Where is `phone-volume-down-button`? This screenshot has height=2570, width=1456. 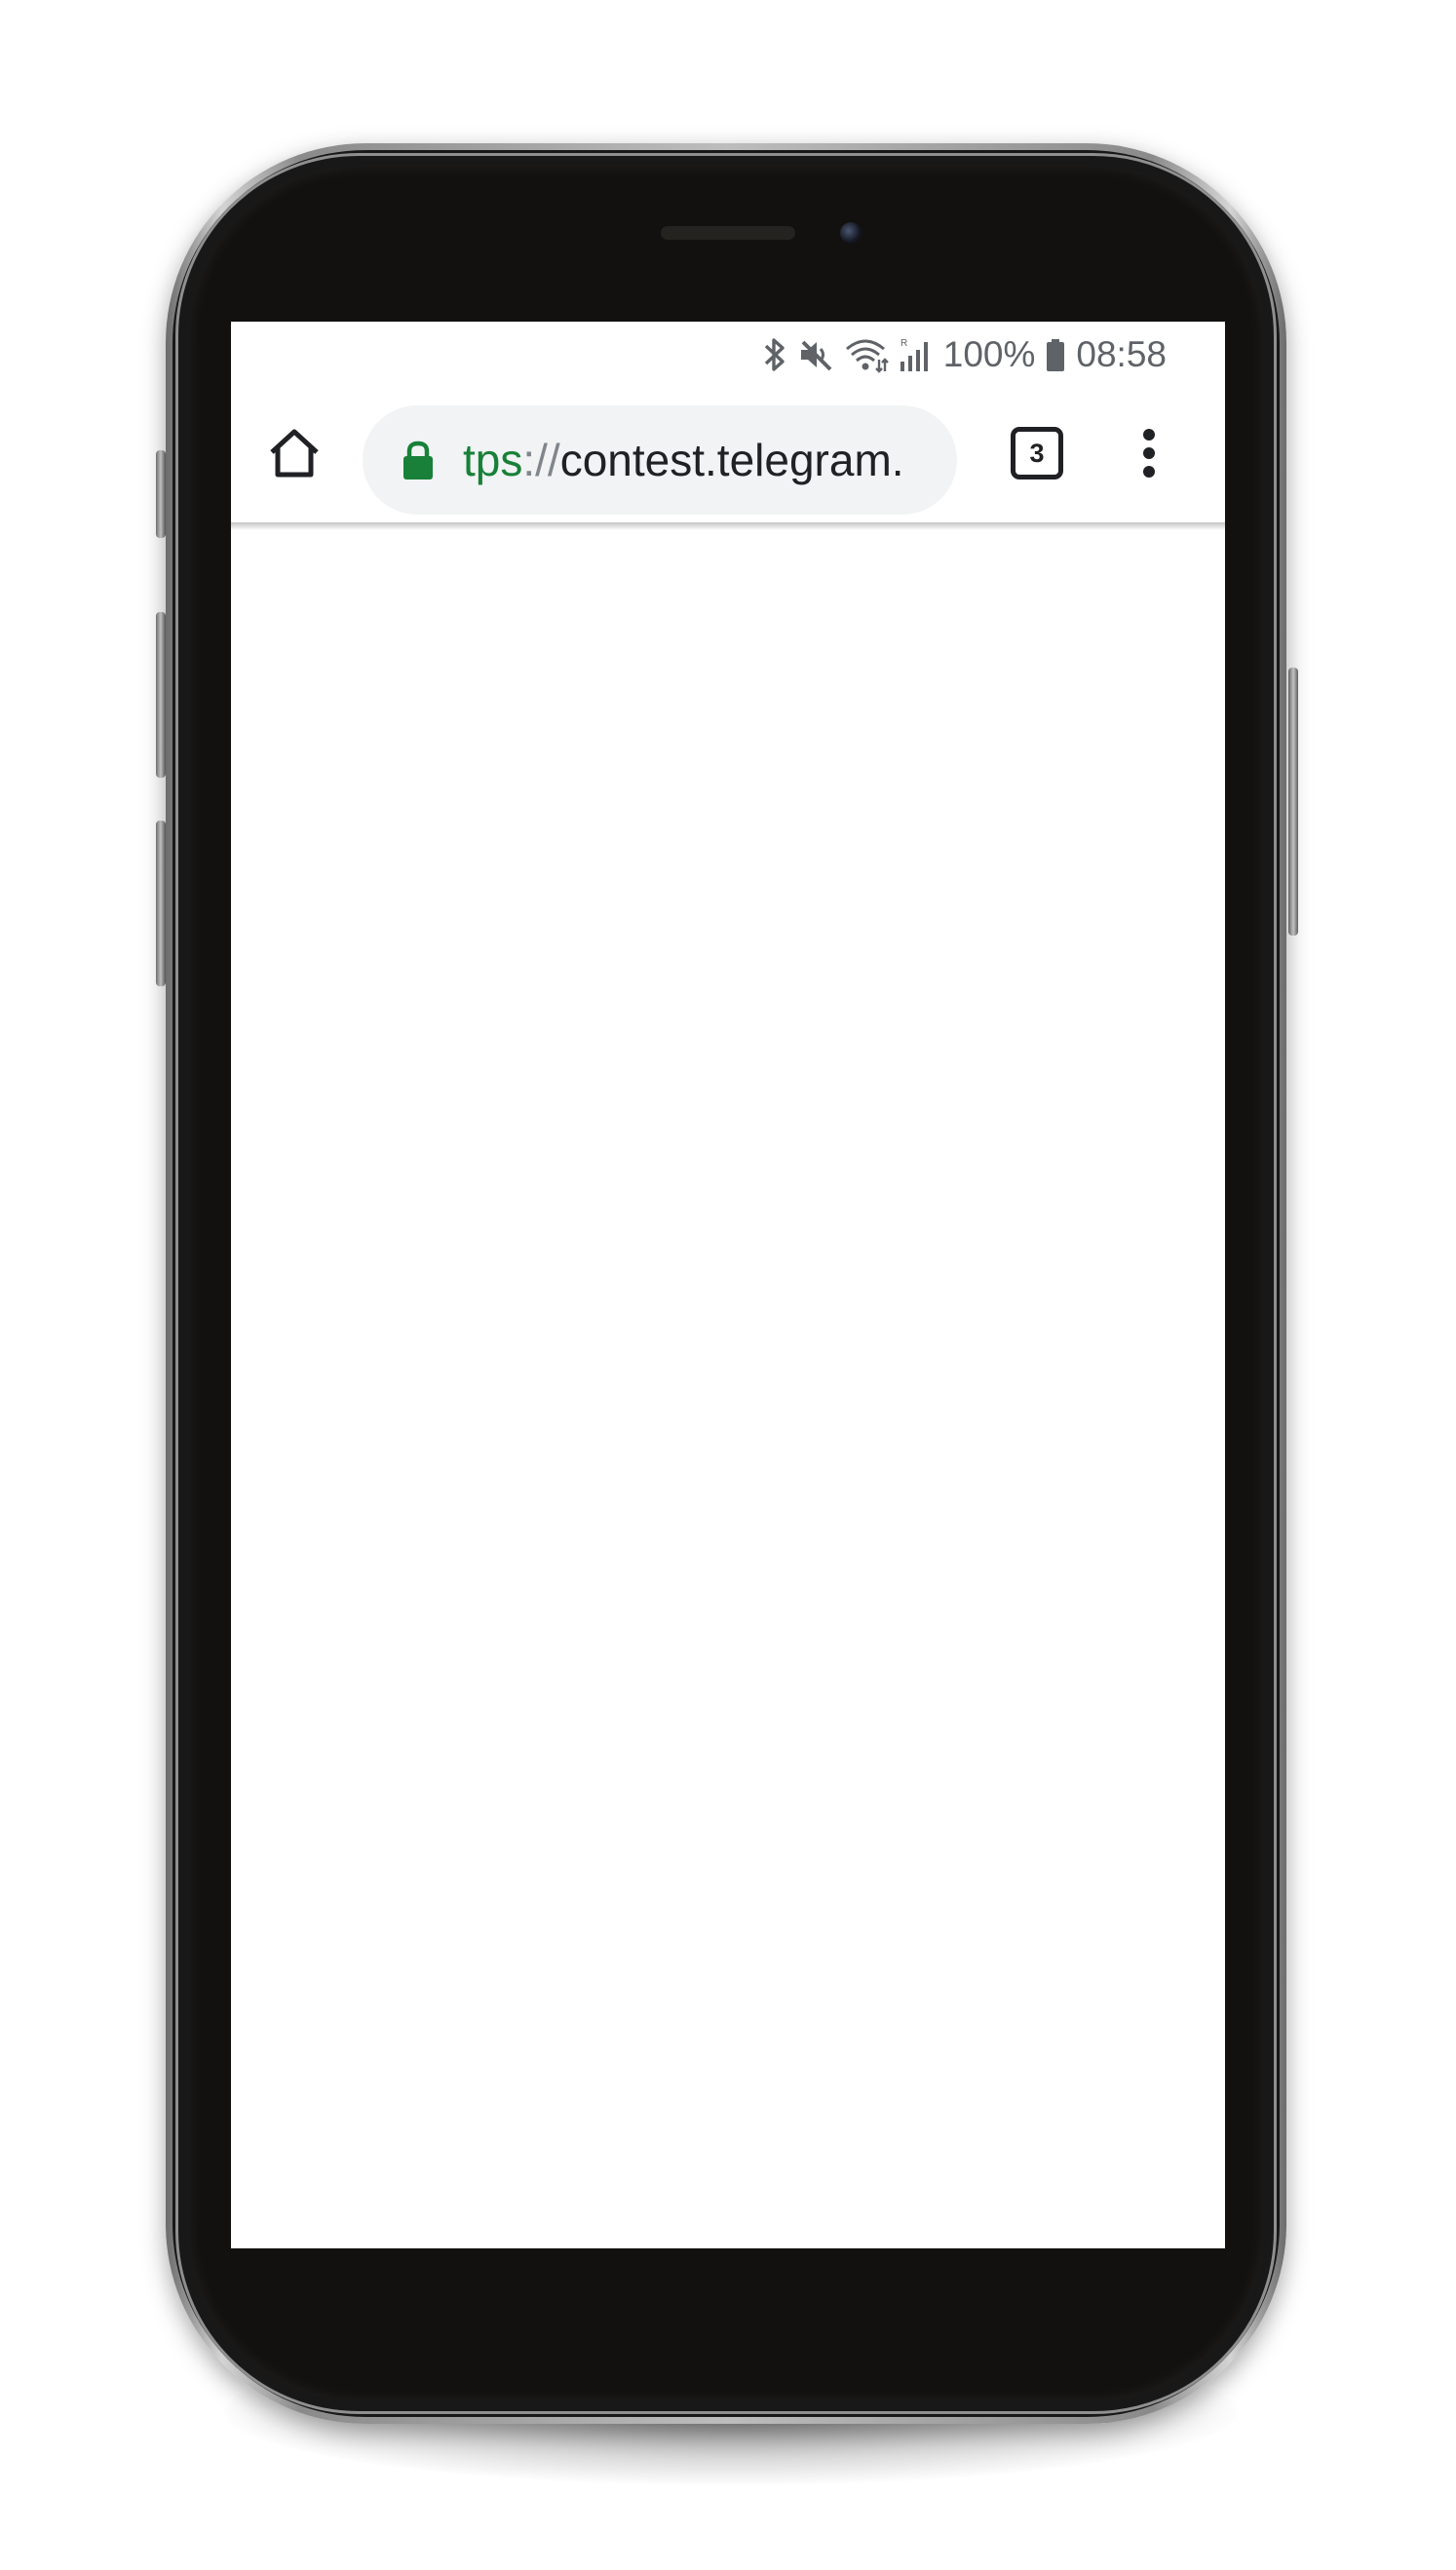 phone-volume-down-button is located at coordinates (161, 903).